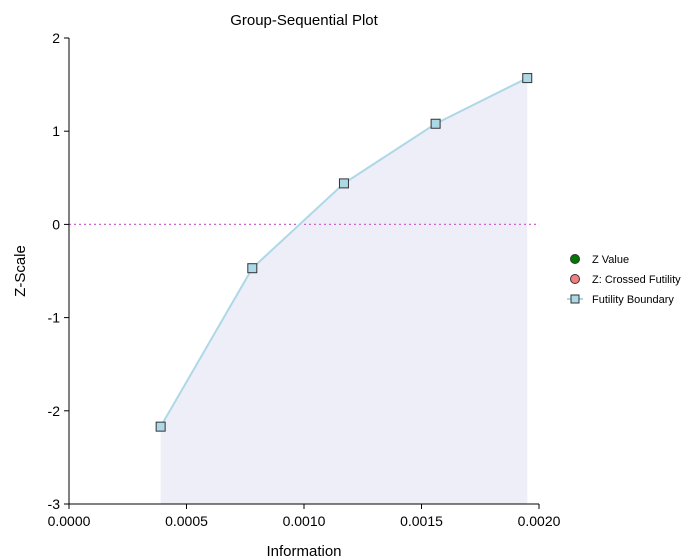 This screenshot has height=560, width=694. I want to click on y-tick-label: 2, so click(56, 38).